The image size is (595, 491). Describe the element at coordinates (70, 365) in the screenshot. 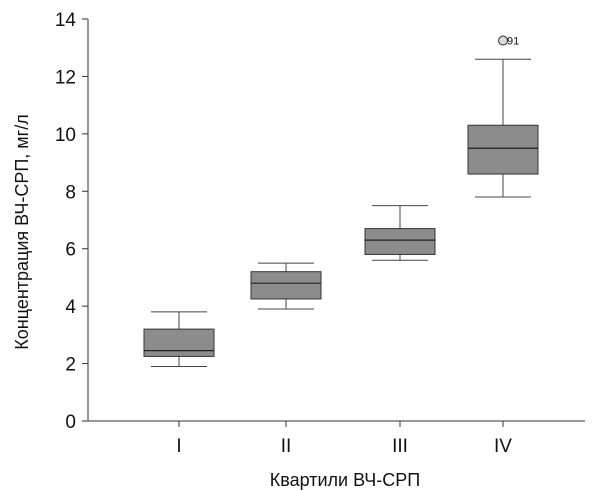

I see `y-tick-label: 2` at that location.